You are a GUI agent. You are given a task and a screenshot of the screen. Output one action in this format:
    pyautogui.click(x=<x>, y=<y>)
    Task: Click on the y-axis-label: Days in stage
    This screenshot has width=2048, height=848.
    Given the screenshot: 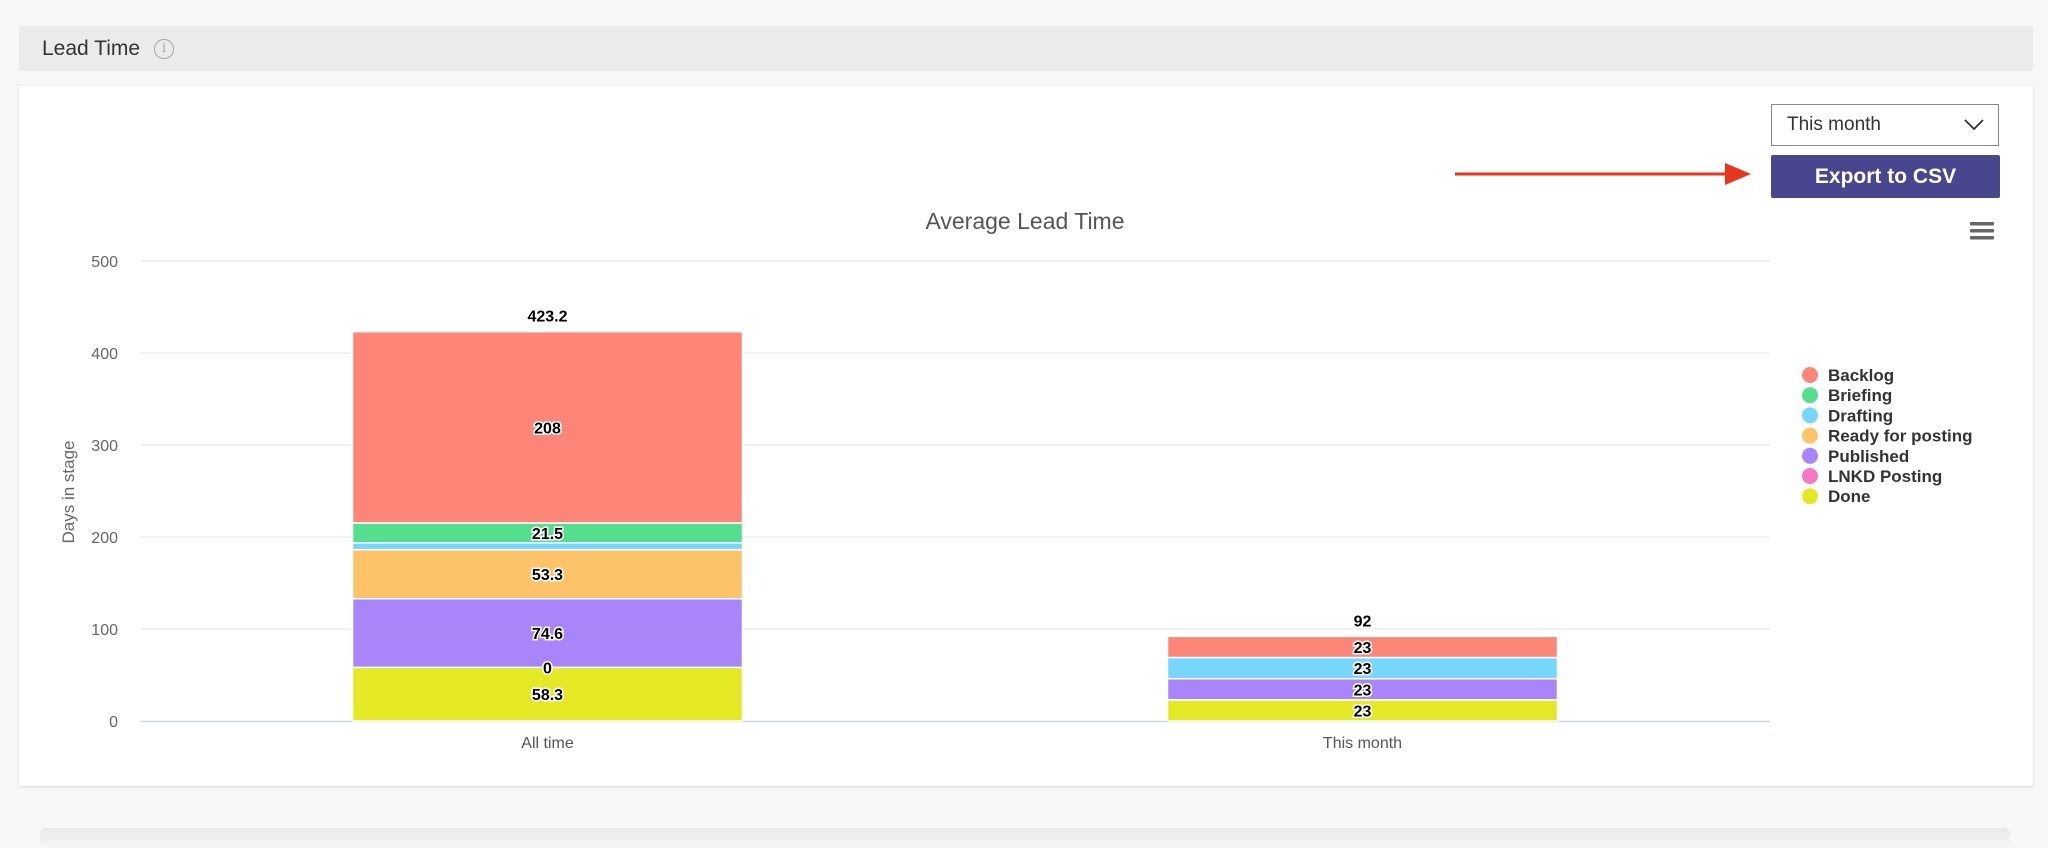 What is the action you would take?
    pyautogui.click(x=68, y=492)
    